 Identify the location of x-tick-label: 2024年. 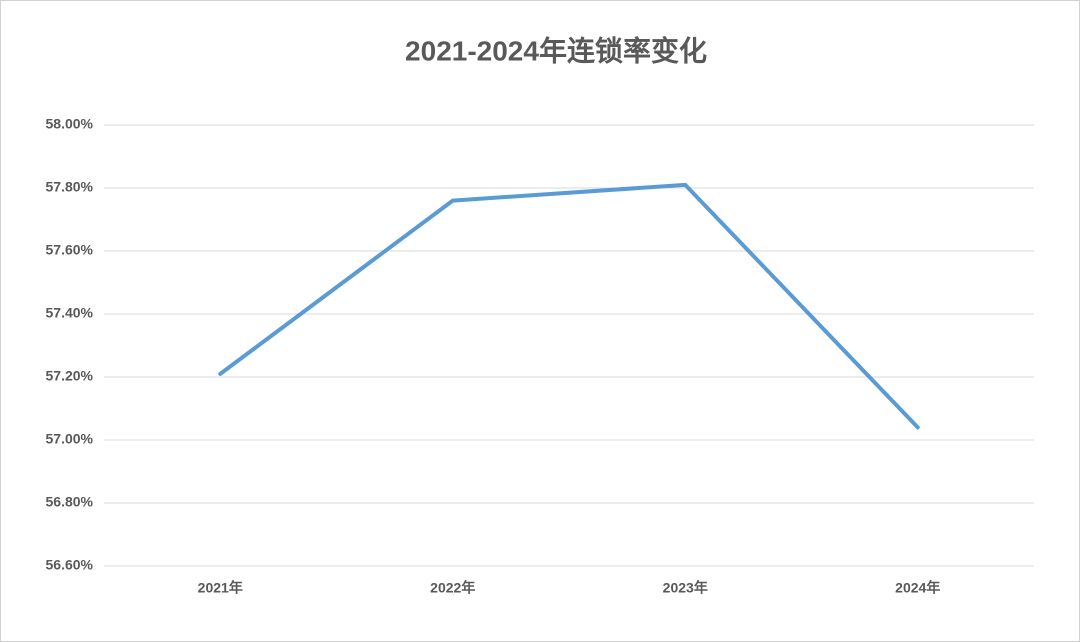
(917, 588).